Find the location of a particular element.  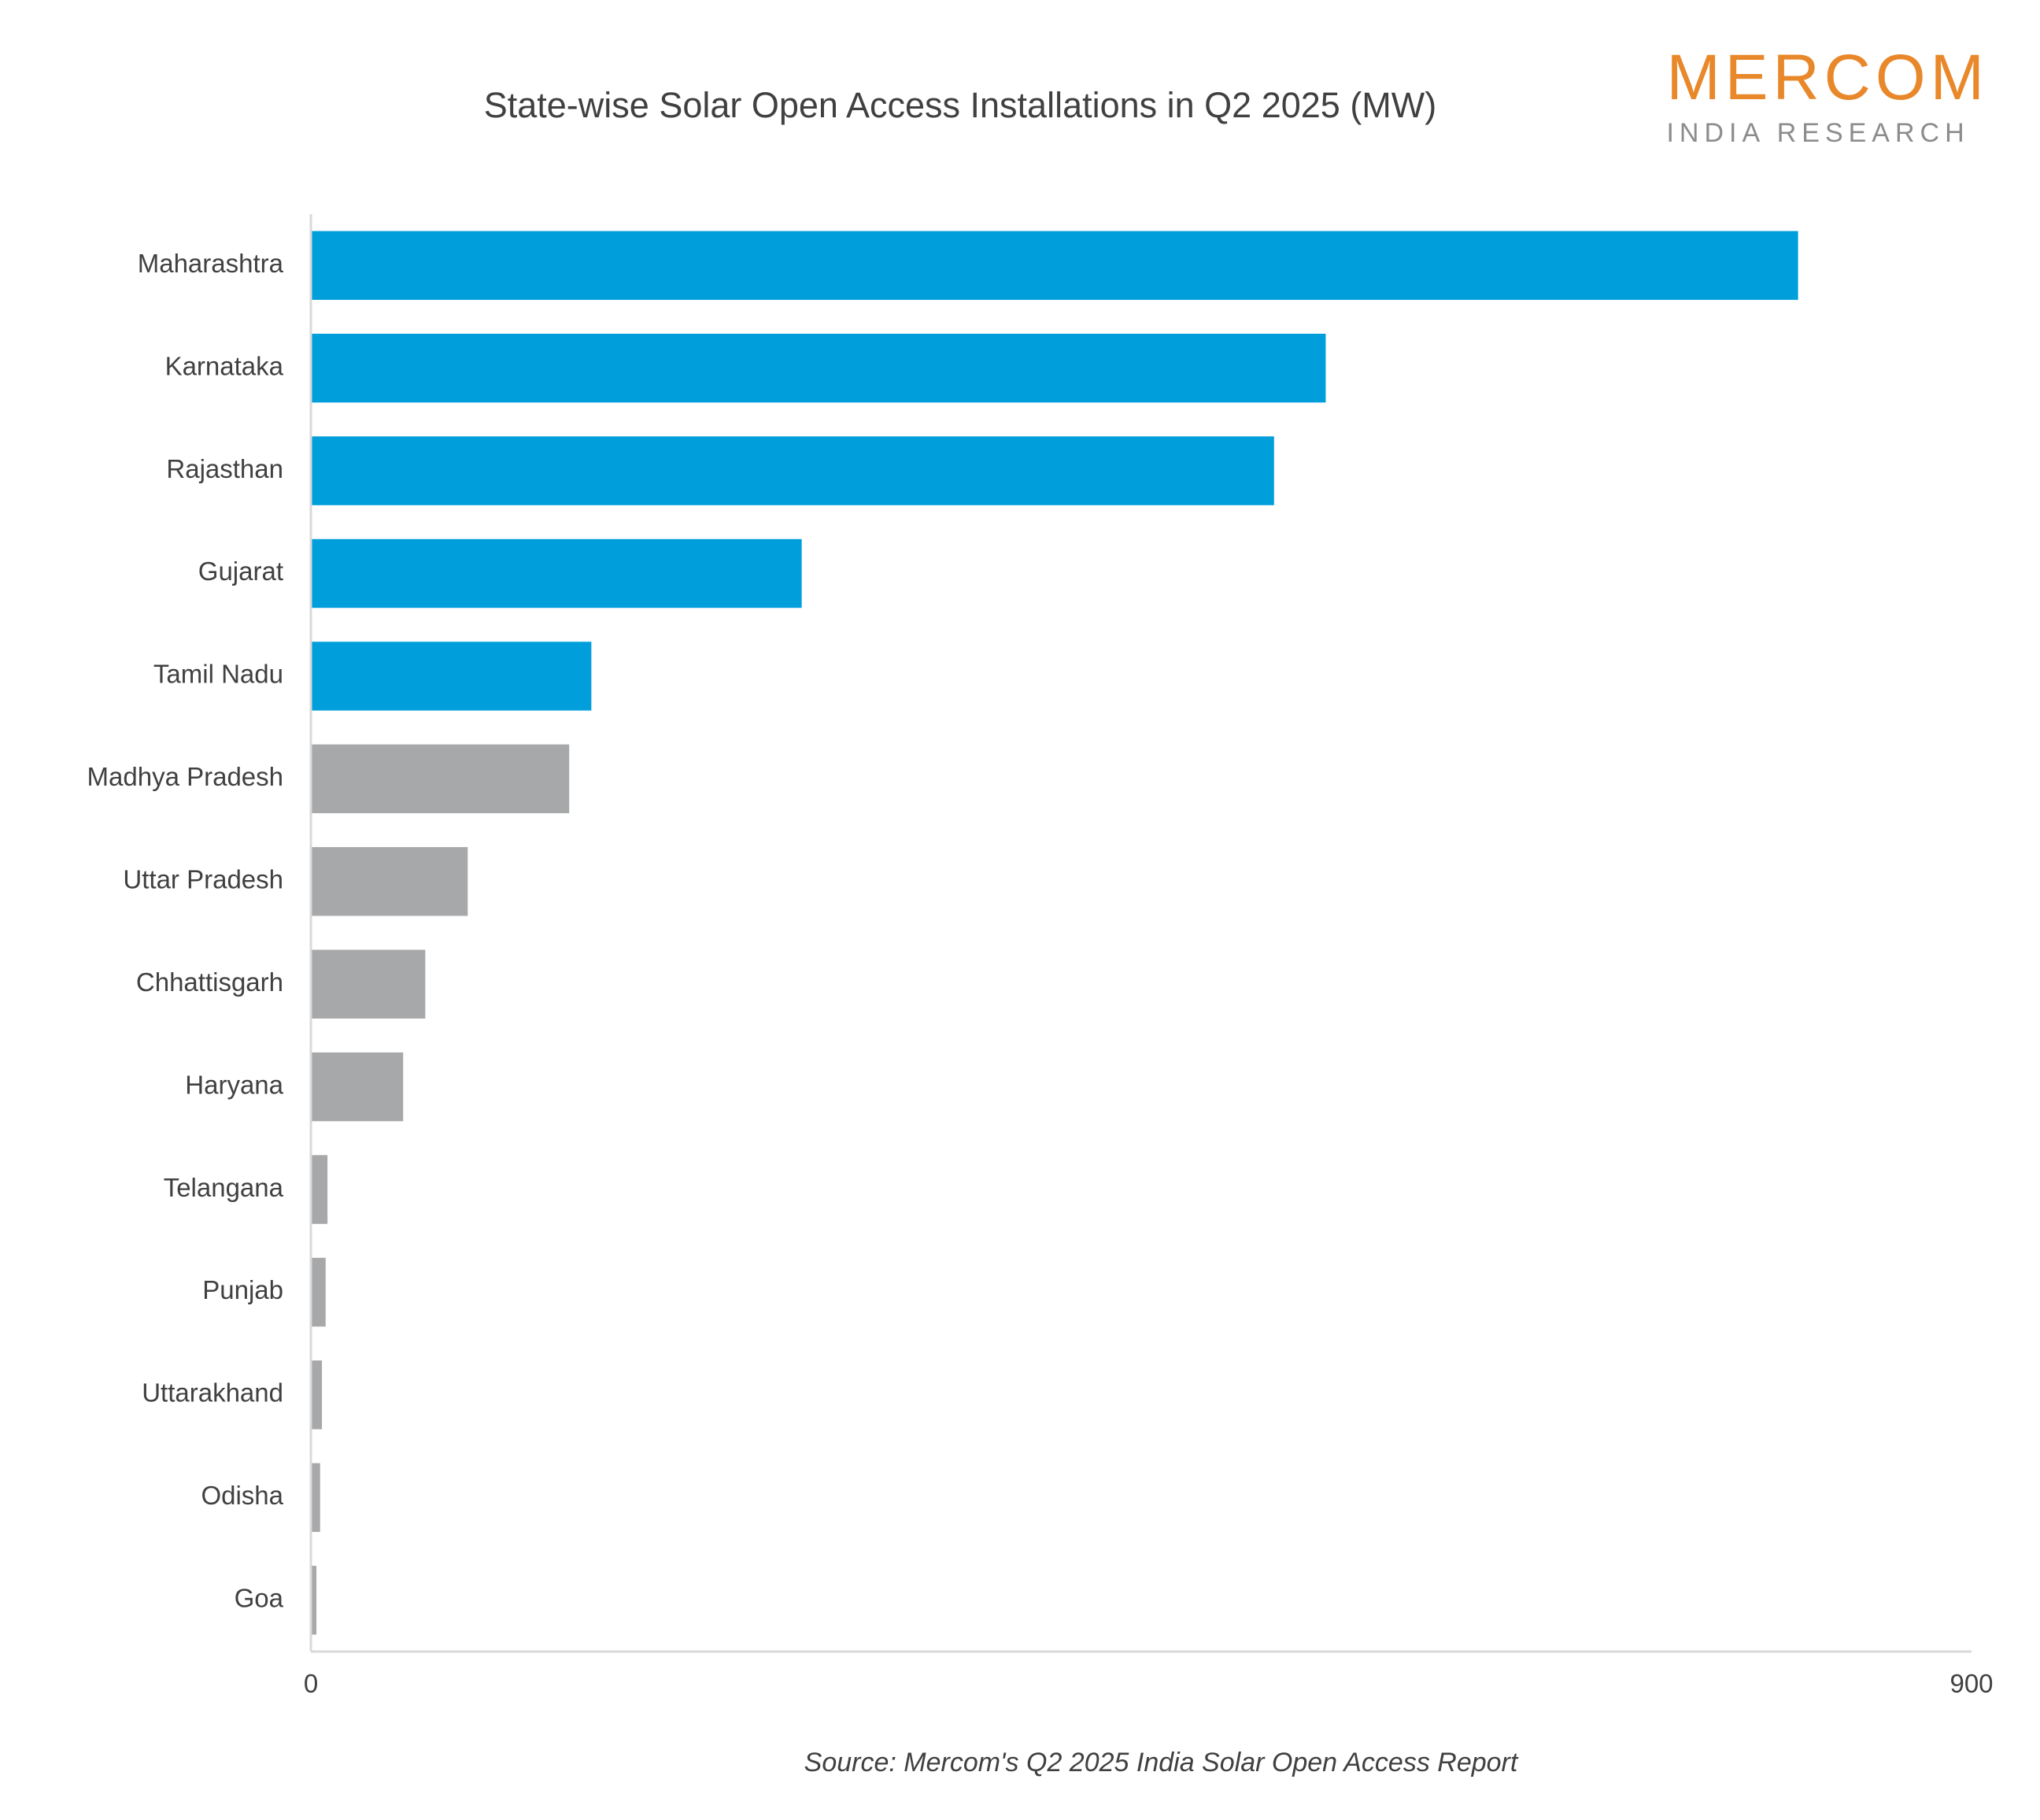

category-label-maharashtra: Maharashtra is located at coordinates (211, 263).